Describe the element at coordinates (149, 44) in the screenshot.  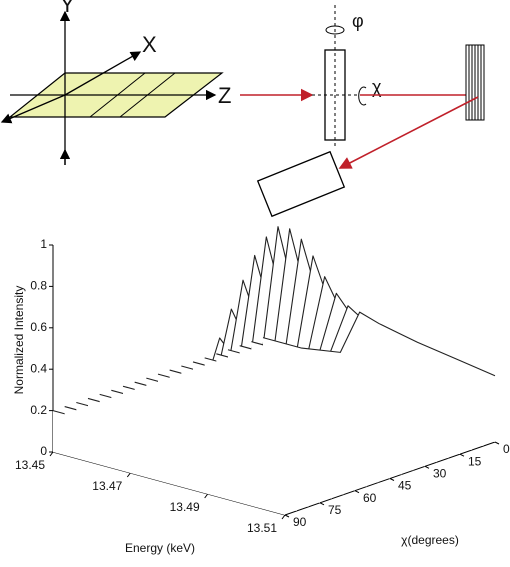
I see `label-x: X` at that location.